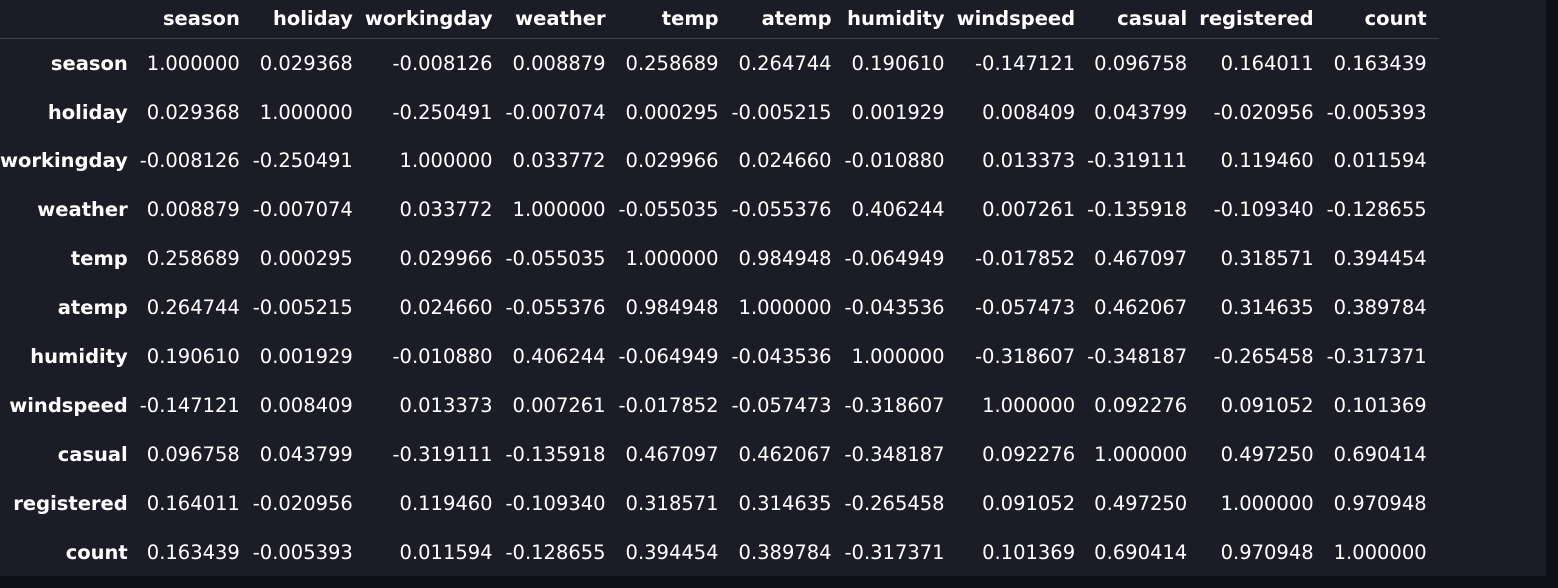 This screenshot has height=588, width=1558. I want to click on column-header-windspeed: windspeed, so click(1022, 19).